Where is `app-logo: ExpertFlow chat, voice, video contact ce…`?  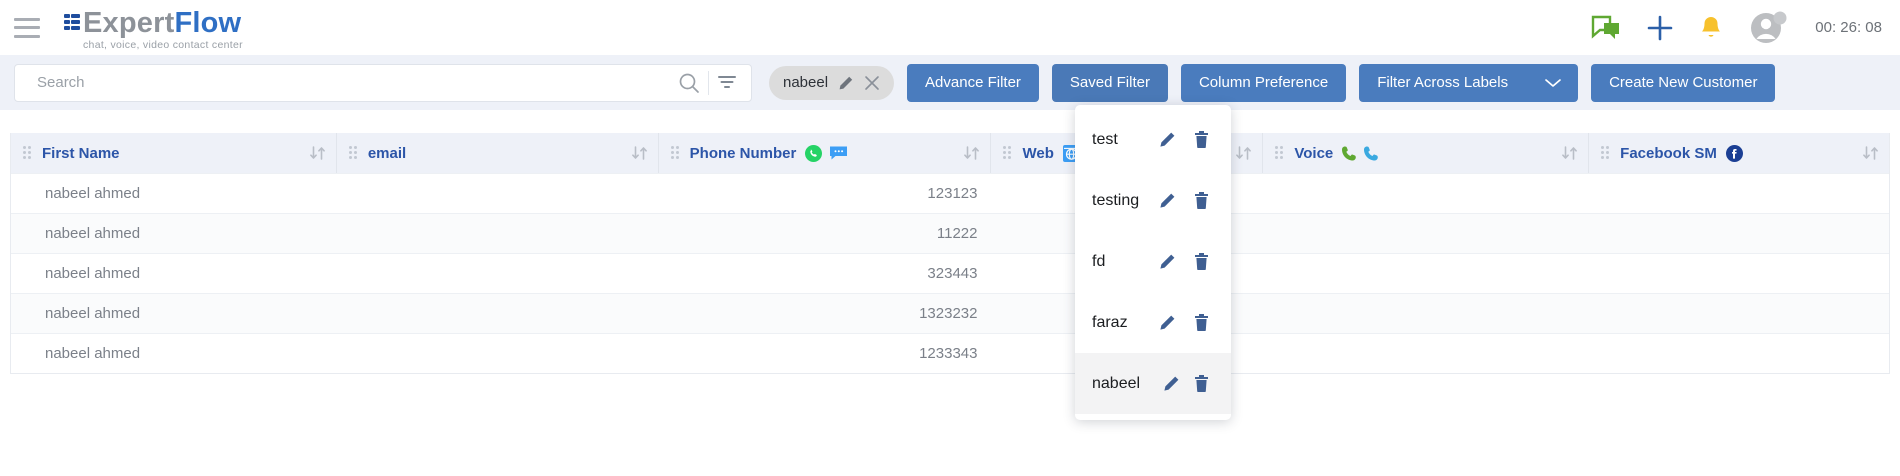 app-logo: ExpertFlow chat, voice, video contact ce… is located at coordinates (153, 28).